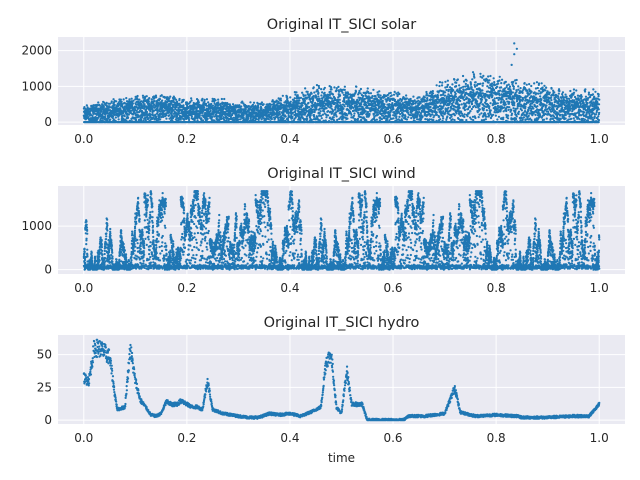 The width and height of the screenshot is (640, 480). What do you see at coordinates (36, 226) in the screenshot?
I see `wind-y-tick-label: 1000` at bounding box center [36, 226].